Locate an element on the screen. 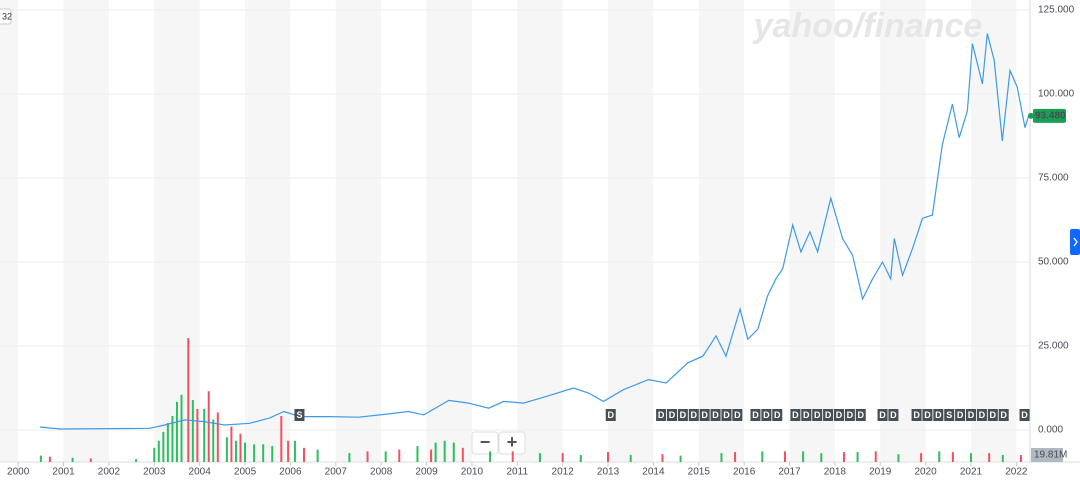  zoom-in: + is located at coordinates (512, 442).